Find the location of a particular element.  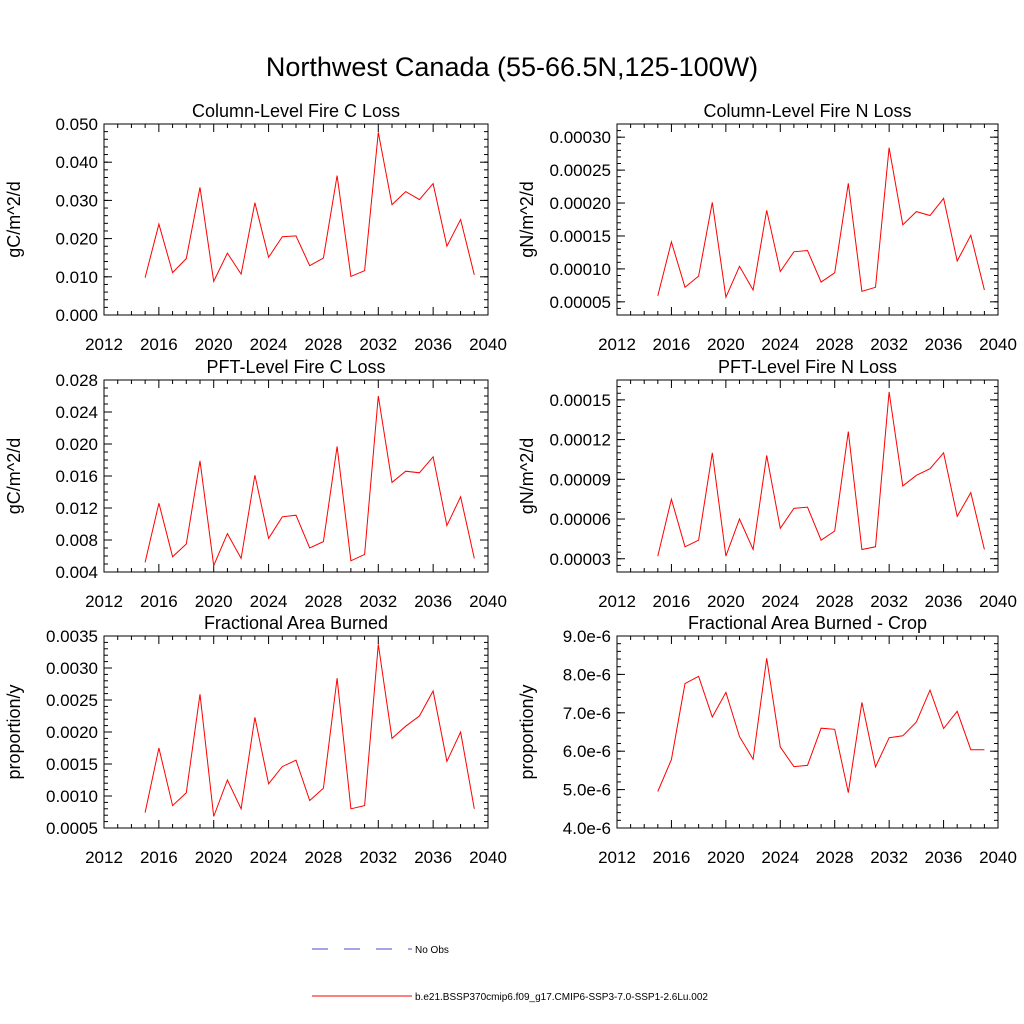

y-tick-label: 7.0e-6 is located at coordinates (587, 713).